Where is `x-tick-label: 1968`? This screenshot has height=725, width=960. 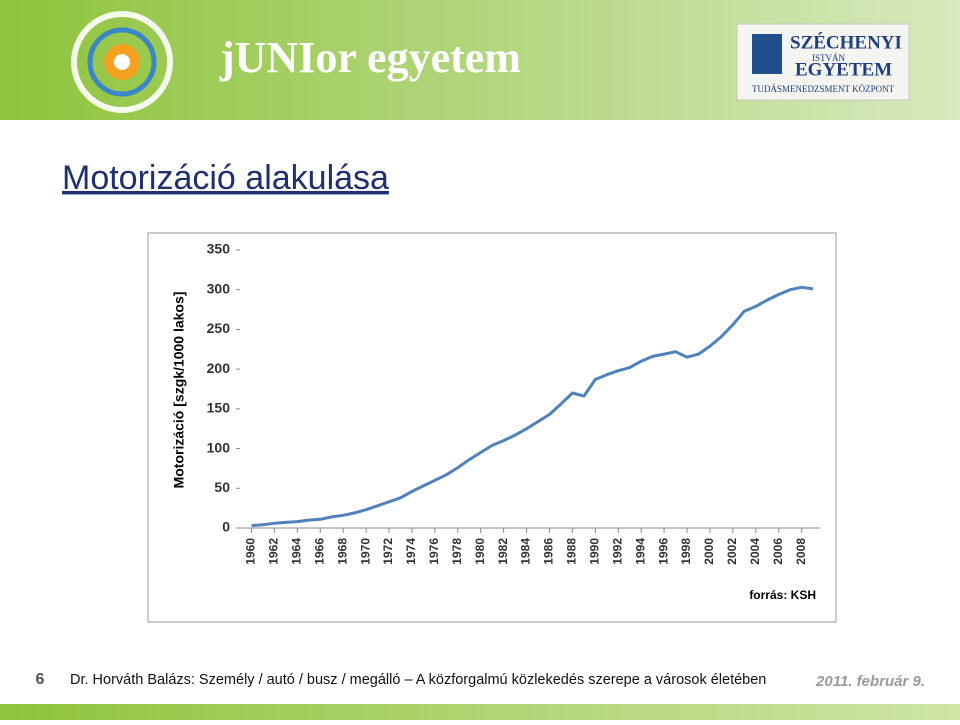 x-tick-label: 1968 is located at coordinates (342, 551).